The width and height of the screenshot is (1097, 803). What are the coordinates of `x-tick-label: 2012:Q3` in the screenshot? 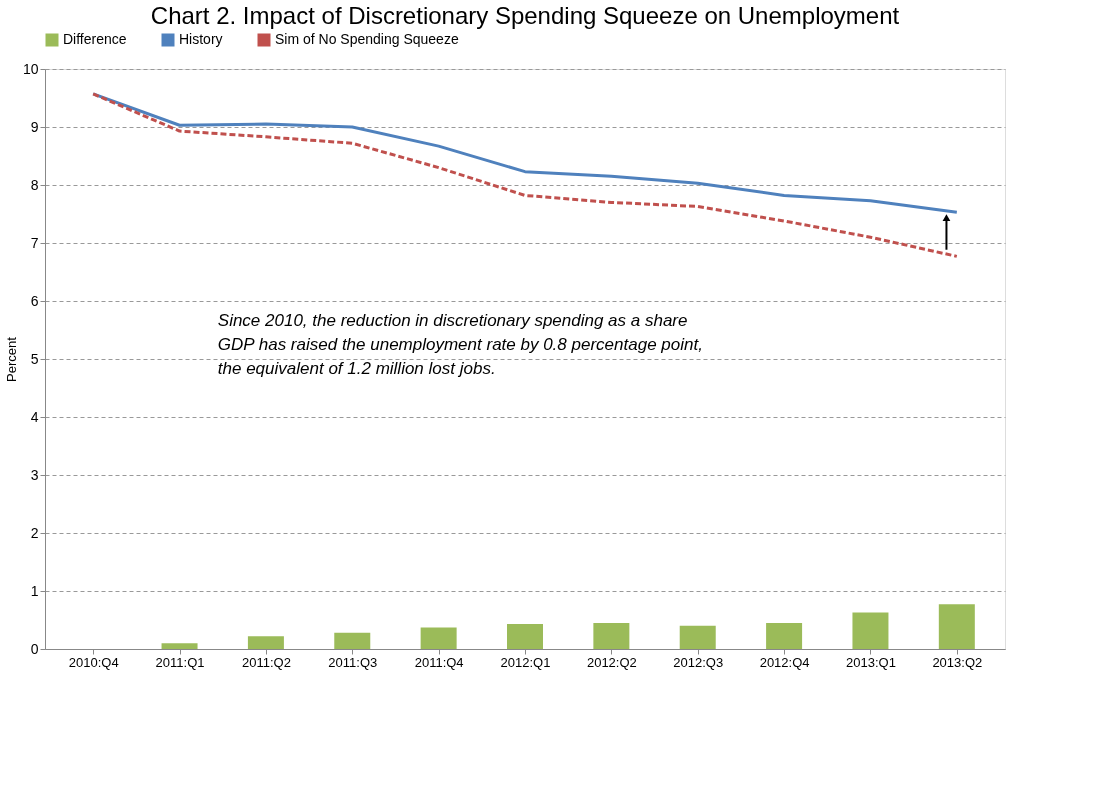 It's located at (698, 662).